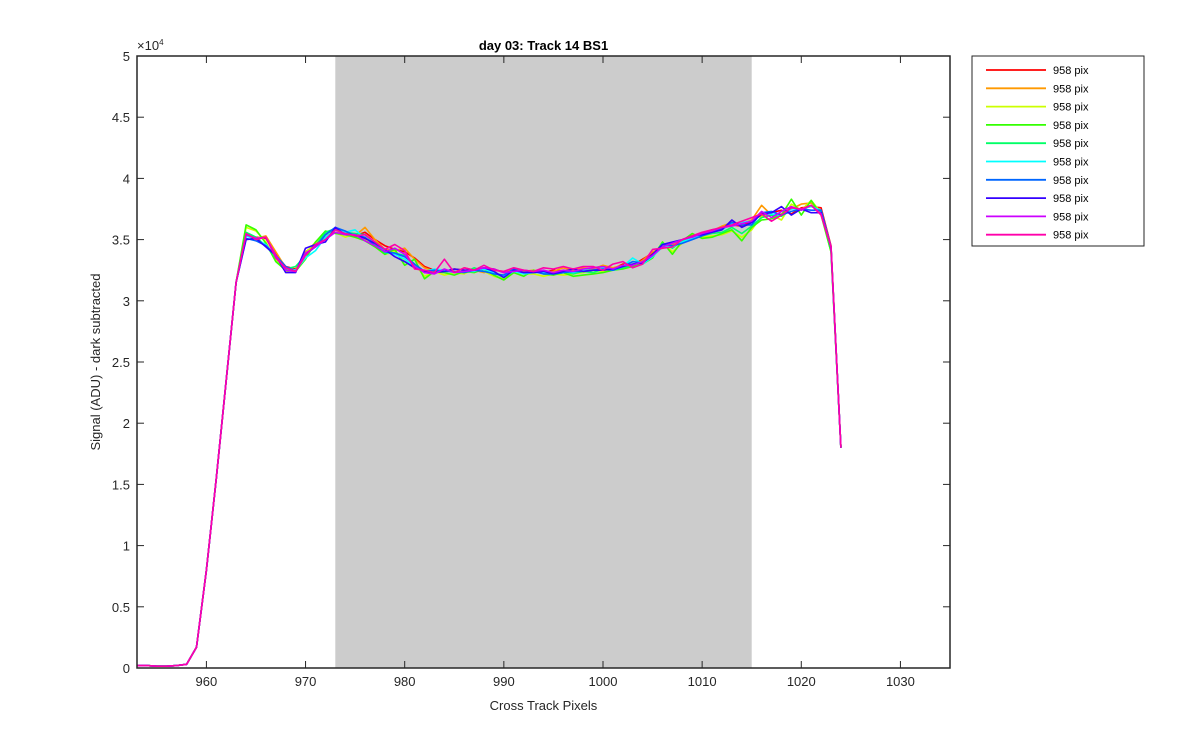 This screenshot has height=750, width=1200. Describe the element at coordinates (121, 484) in the screenshot. I see `y-tick-label: 1.5` at that location.